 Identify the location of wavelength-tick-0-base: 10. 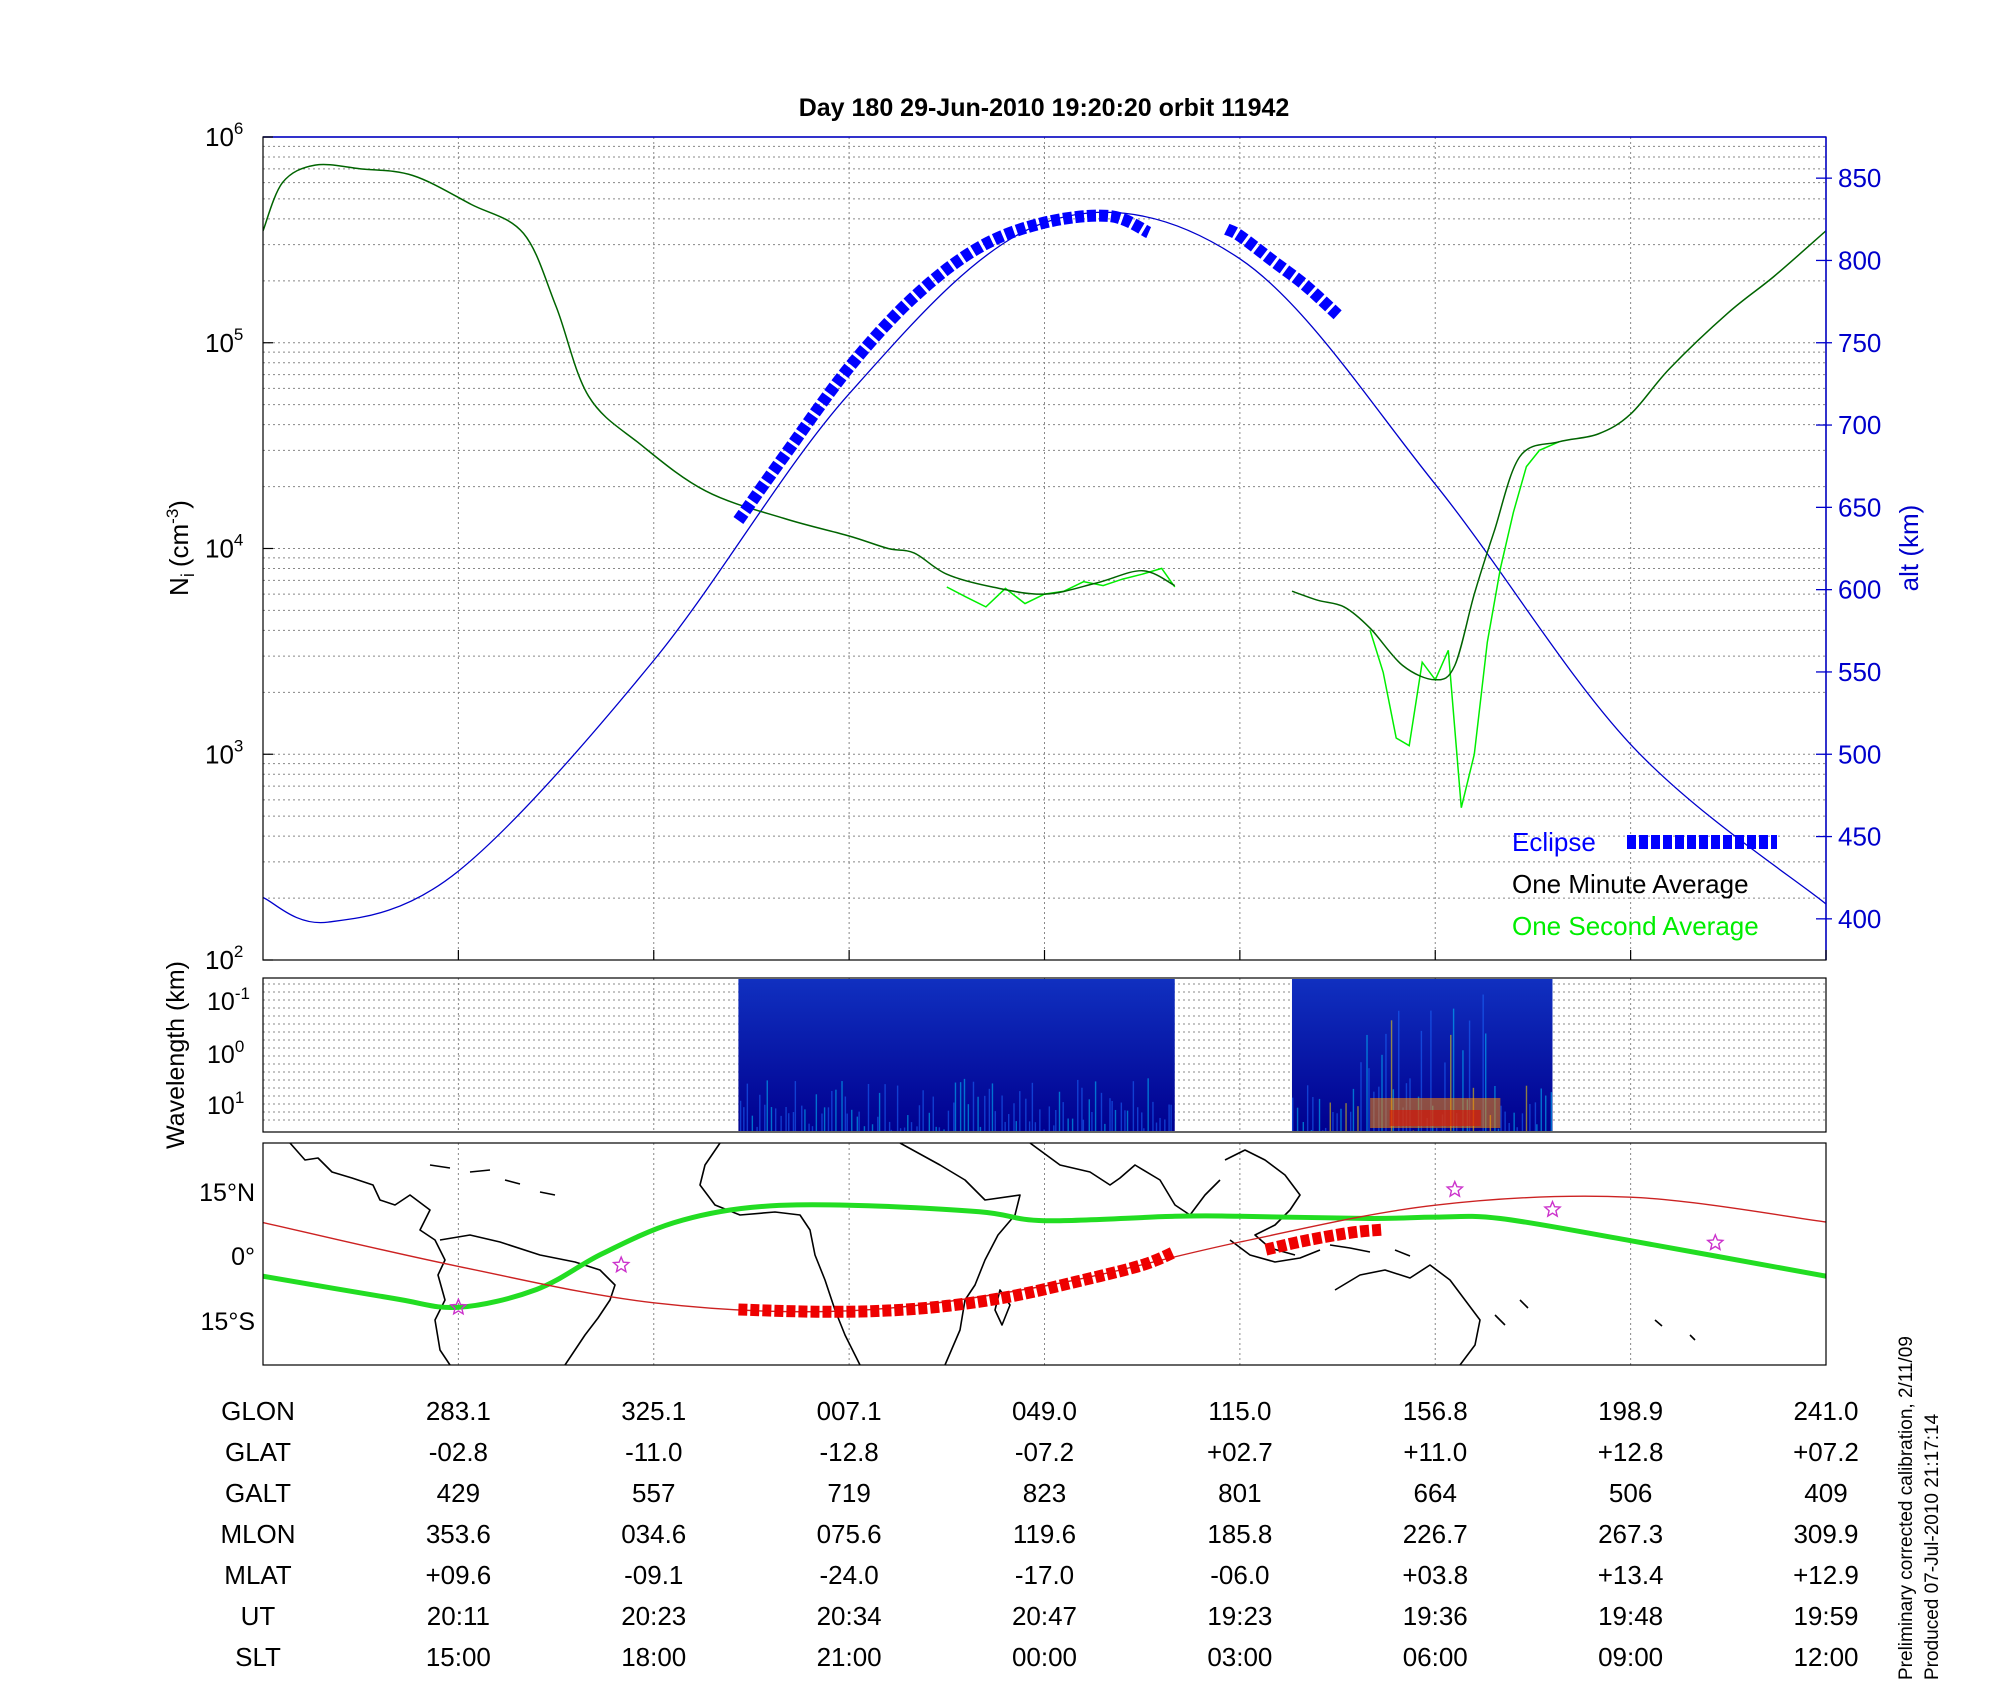
(221, 1002).